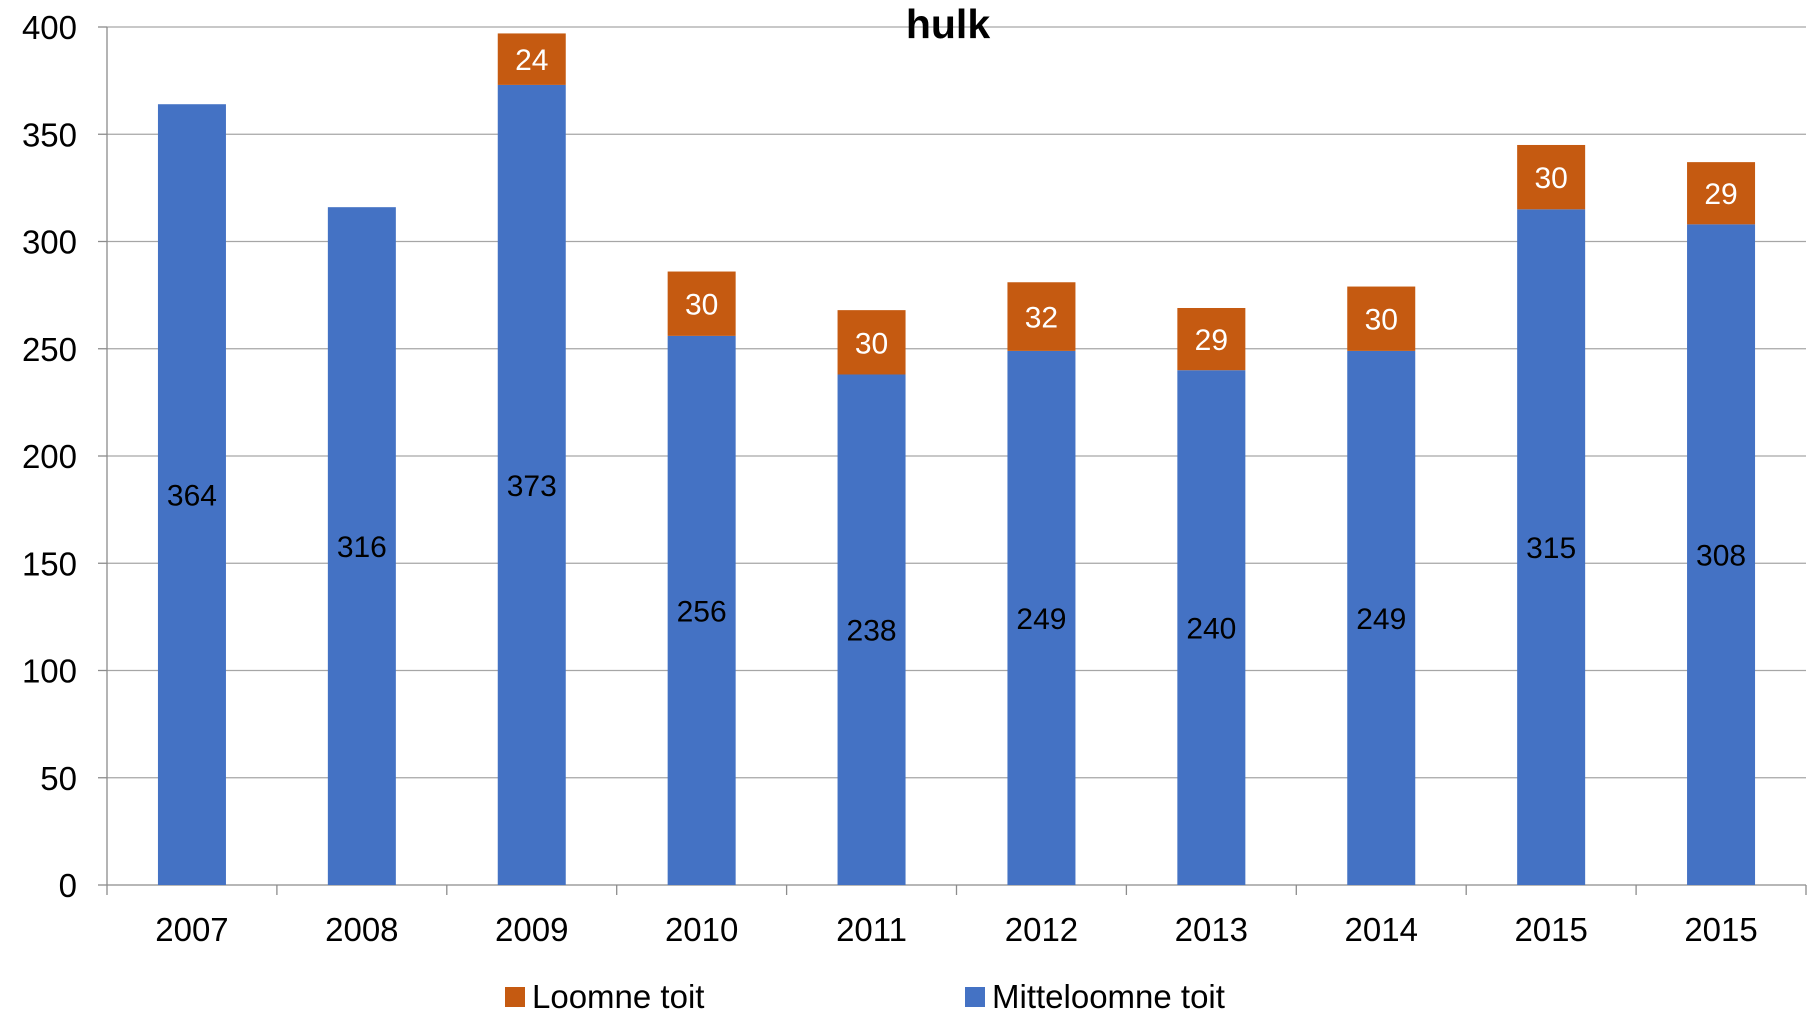 This screenshot has height=1023, width=1816. What do you see at coordinates (68, 885) in the screenshot?
I see `y-tick-label: 0` at bounding box center [68, 885].